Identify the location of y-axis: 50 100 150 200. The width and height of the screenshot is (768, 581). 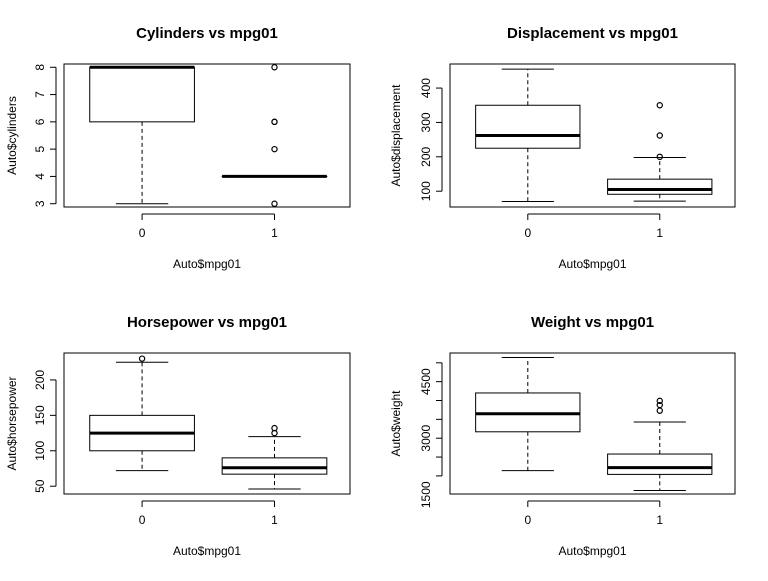
(44, 431).